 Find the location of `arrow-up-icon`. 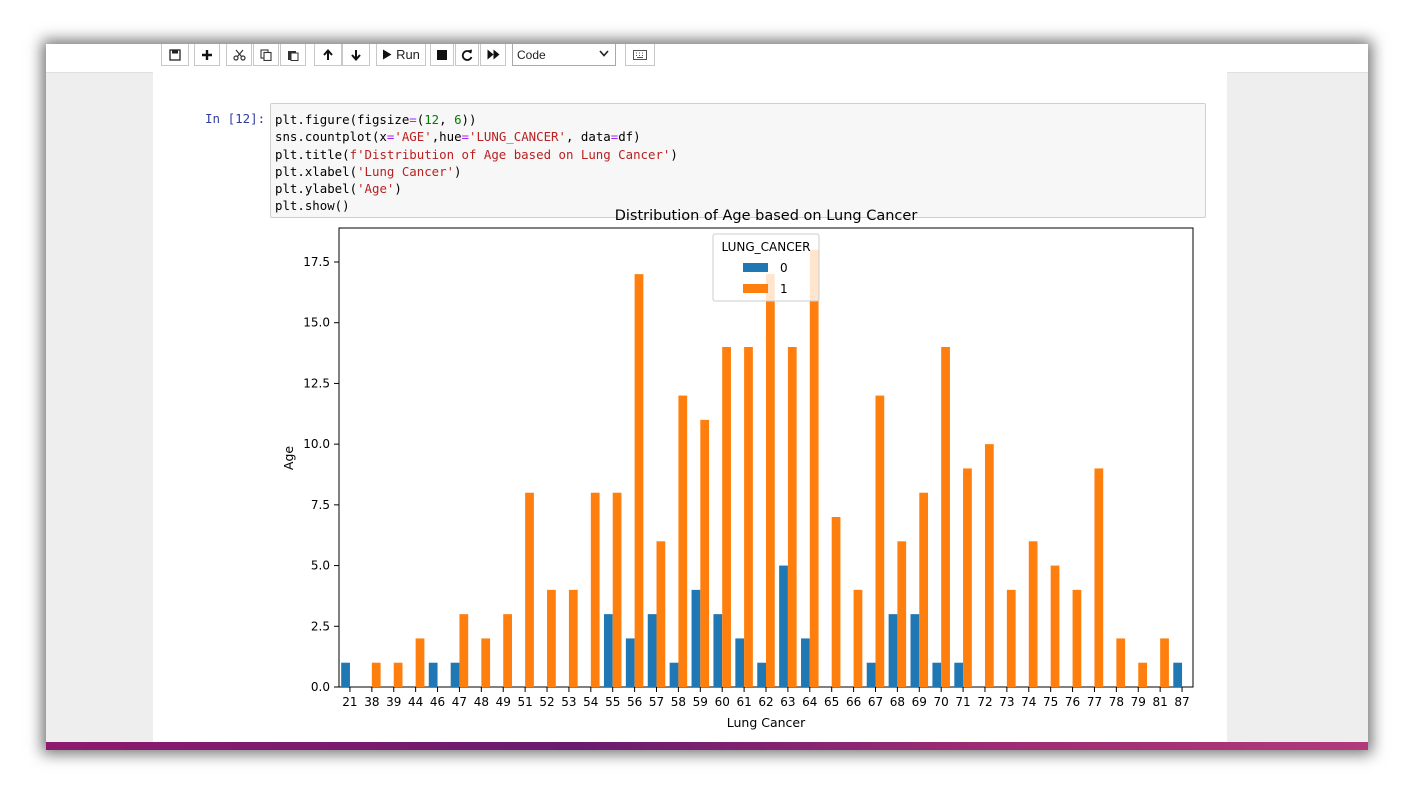

arrow-up-icon is located at coordinates (328, 54).